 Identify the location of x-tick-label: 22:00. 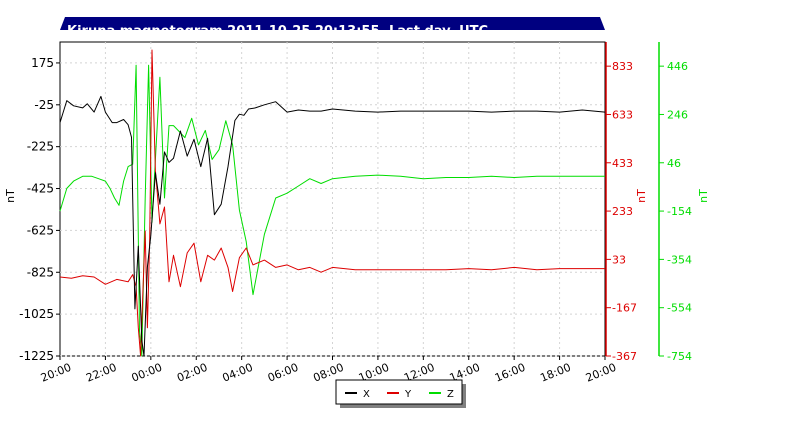
(101, 373).